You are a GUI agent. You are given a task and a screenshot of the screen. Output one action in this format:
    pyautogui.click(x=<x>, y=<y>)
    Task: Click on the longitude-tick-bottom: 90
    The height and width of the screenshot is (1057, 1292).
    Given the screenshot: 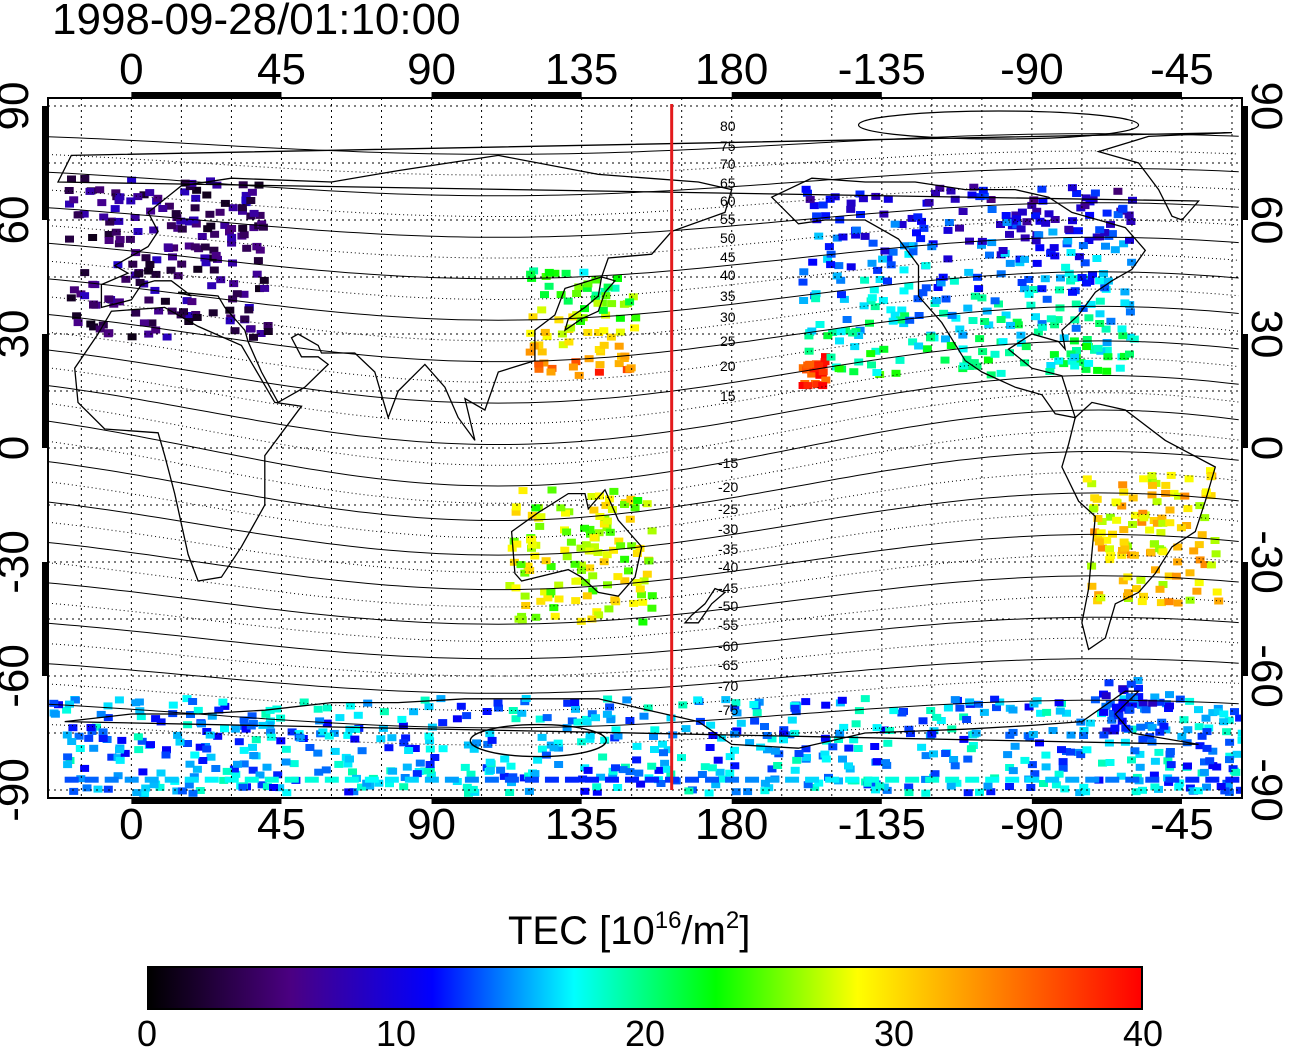 What is the action you would take?
    pyautogui.click(x=432, y=824)
    